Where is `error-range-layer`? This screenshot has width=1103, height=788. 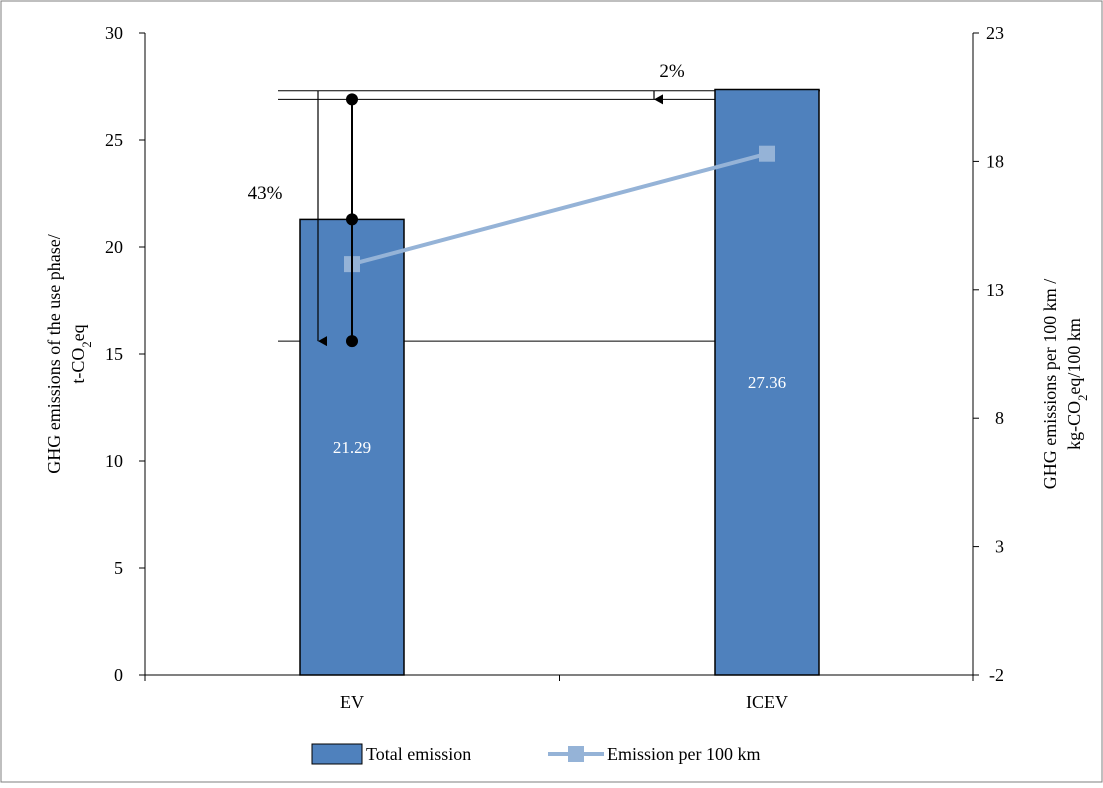 error-range-layer is located at coordinates (352, 220).